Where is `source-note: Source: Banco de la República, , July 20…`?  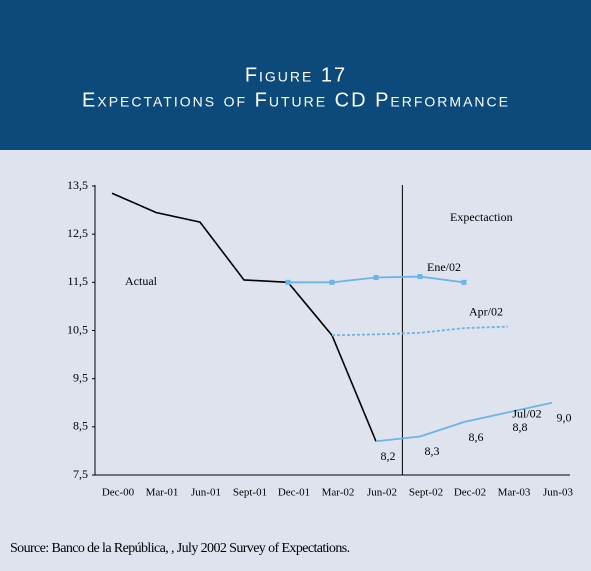 source-note: Source: Banco de la República, , July 20… is located at coordinates (180, 548).